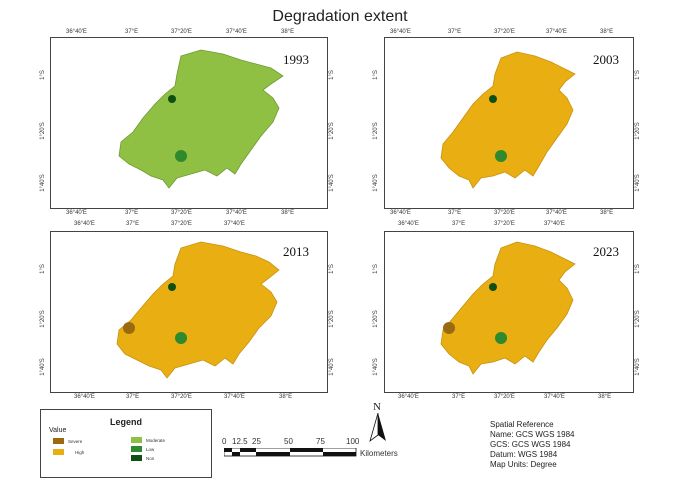 This screenshot has width=680, height=481. I want to click on spatial-reference-datum: Datum: WGS 1984, so click(524, 454).